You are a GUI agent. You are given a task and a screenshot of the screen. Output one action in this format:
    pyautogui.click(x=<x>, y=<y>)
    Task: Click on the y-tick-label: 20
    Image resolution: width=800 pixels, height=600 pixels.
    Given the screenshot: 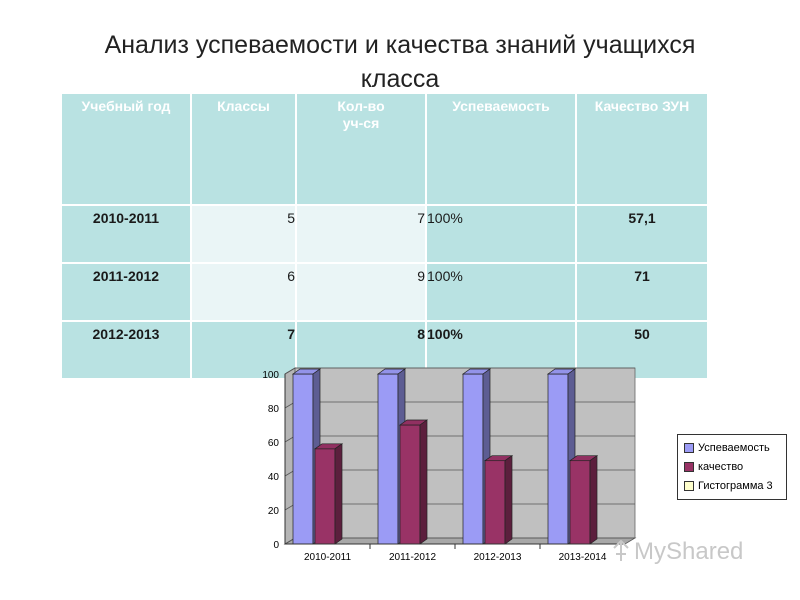 What is the action you would take?
    pyautogui.click(x=274, y=511)
    